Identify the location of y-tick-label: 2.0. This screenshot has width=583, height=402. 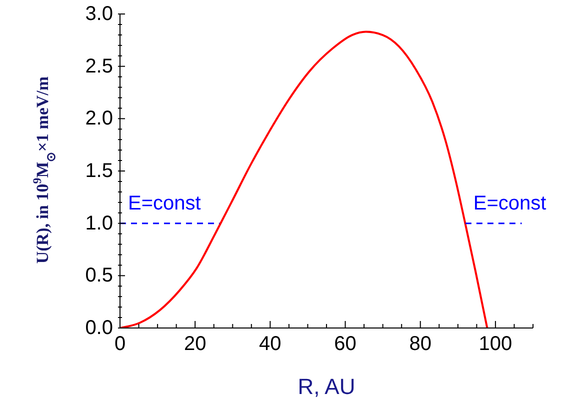
(99, 119).